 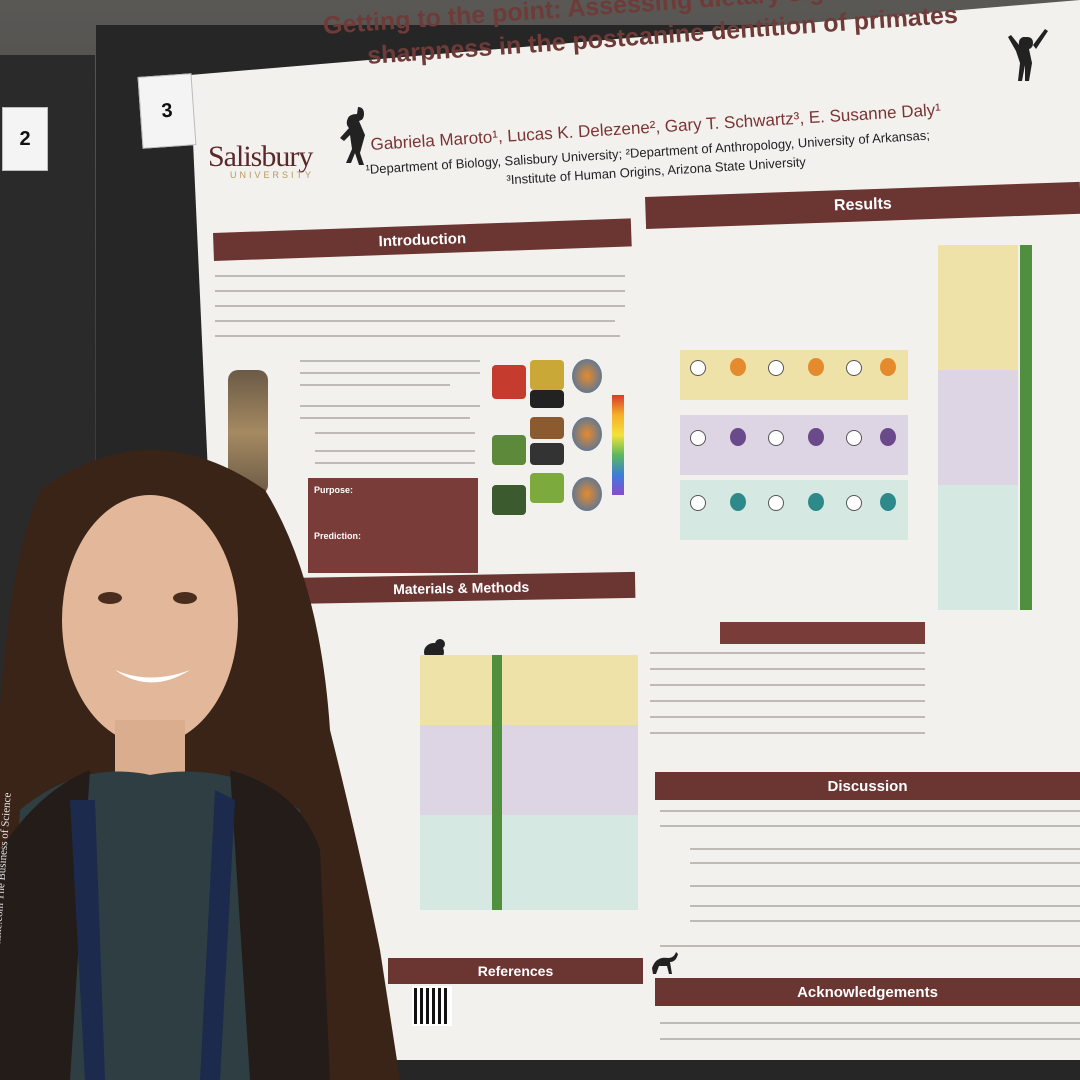 I want to click on results-figure, so click(x=794, y=422).